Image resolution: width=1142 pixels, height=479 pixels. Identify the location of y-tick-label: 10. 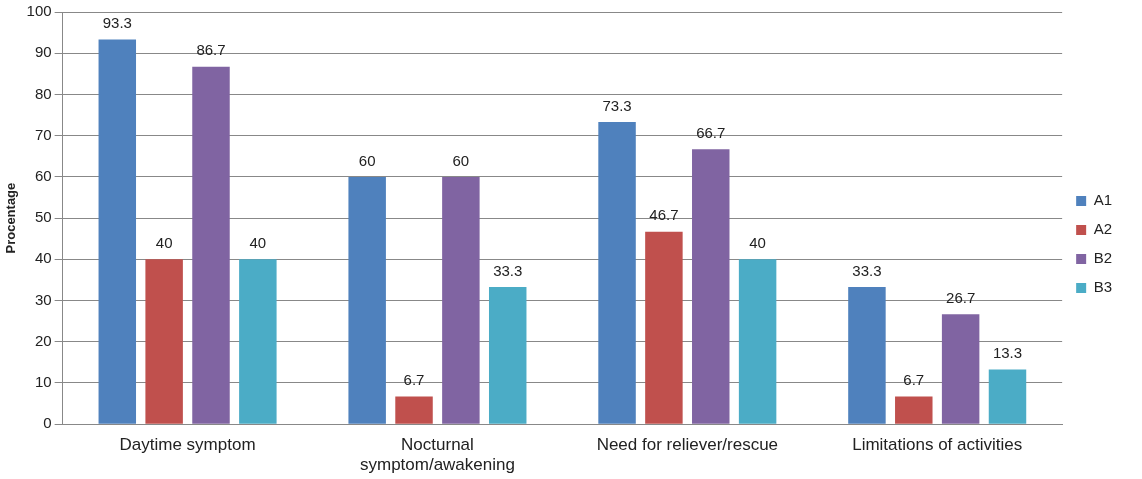
(43, 382).